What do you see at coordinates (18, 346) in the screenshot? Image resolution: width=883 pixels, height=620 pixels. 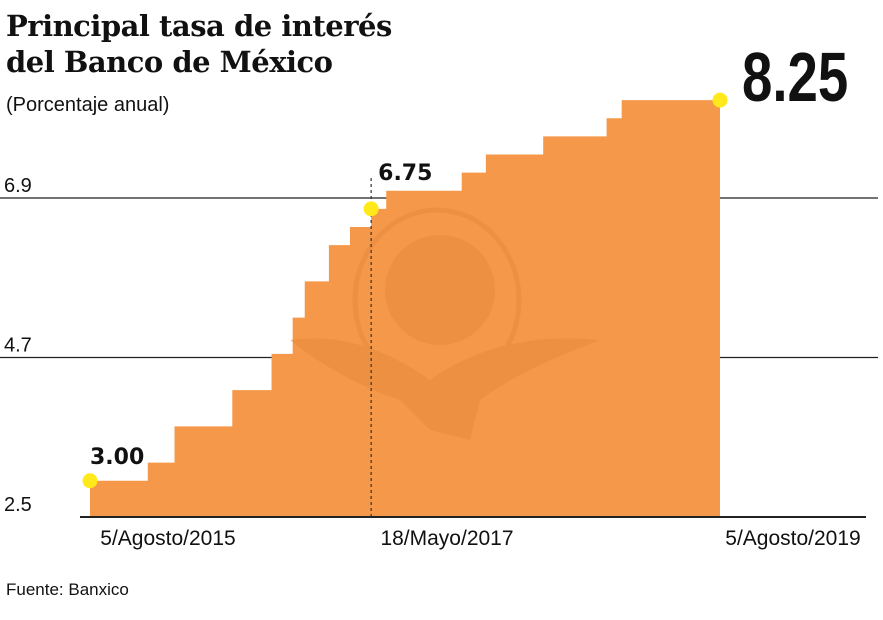 I see `y-tick-label: 4.7` at bounding box center [18, 346].